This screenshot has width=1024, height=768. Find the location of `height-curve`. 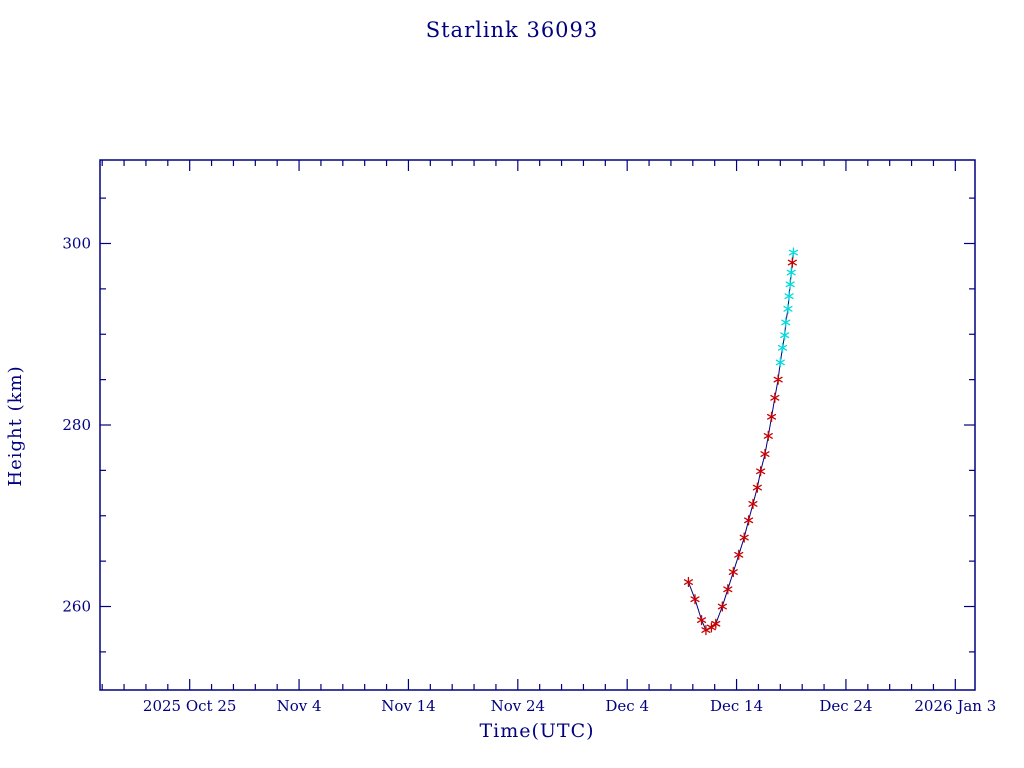

height-curve is located at coordinates (740, 441).